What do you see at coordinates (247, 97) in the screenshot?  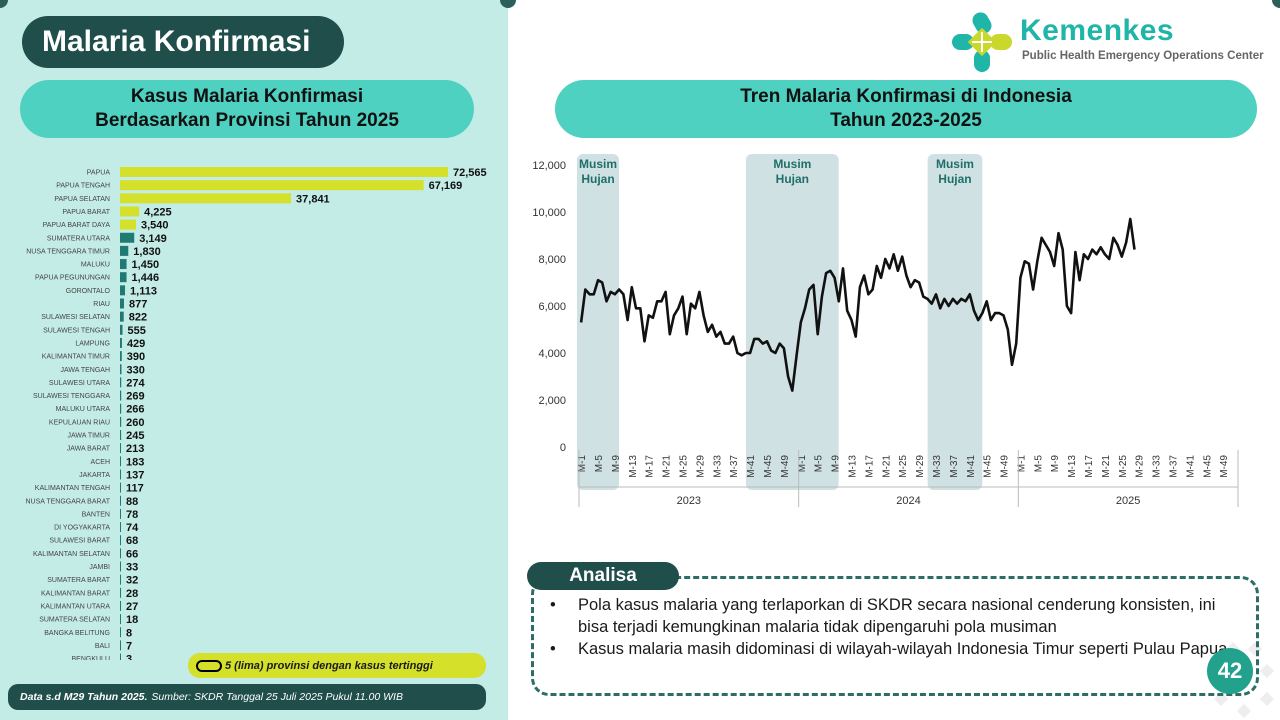 I see `bar-chart-title-line1: Kasus Malaria Konfirmasi` at bounding box center [247, 97].